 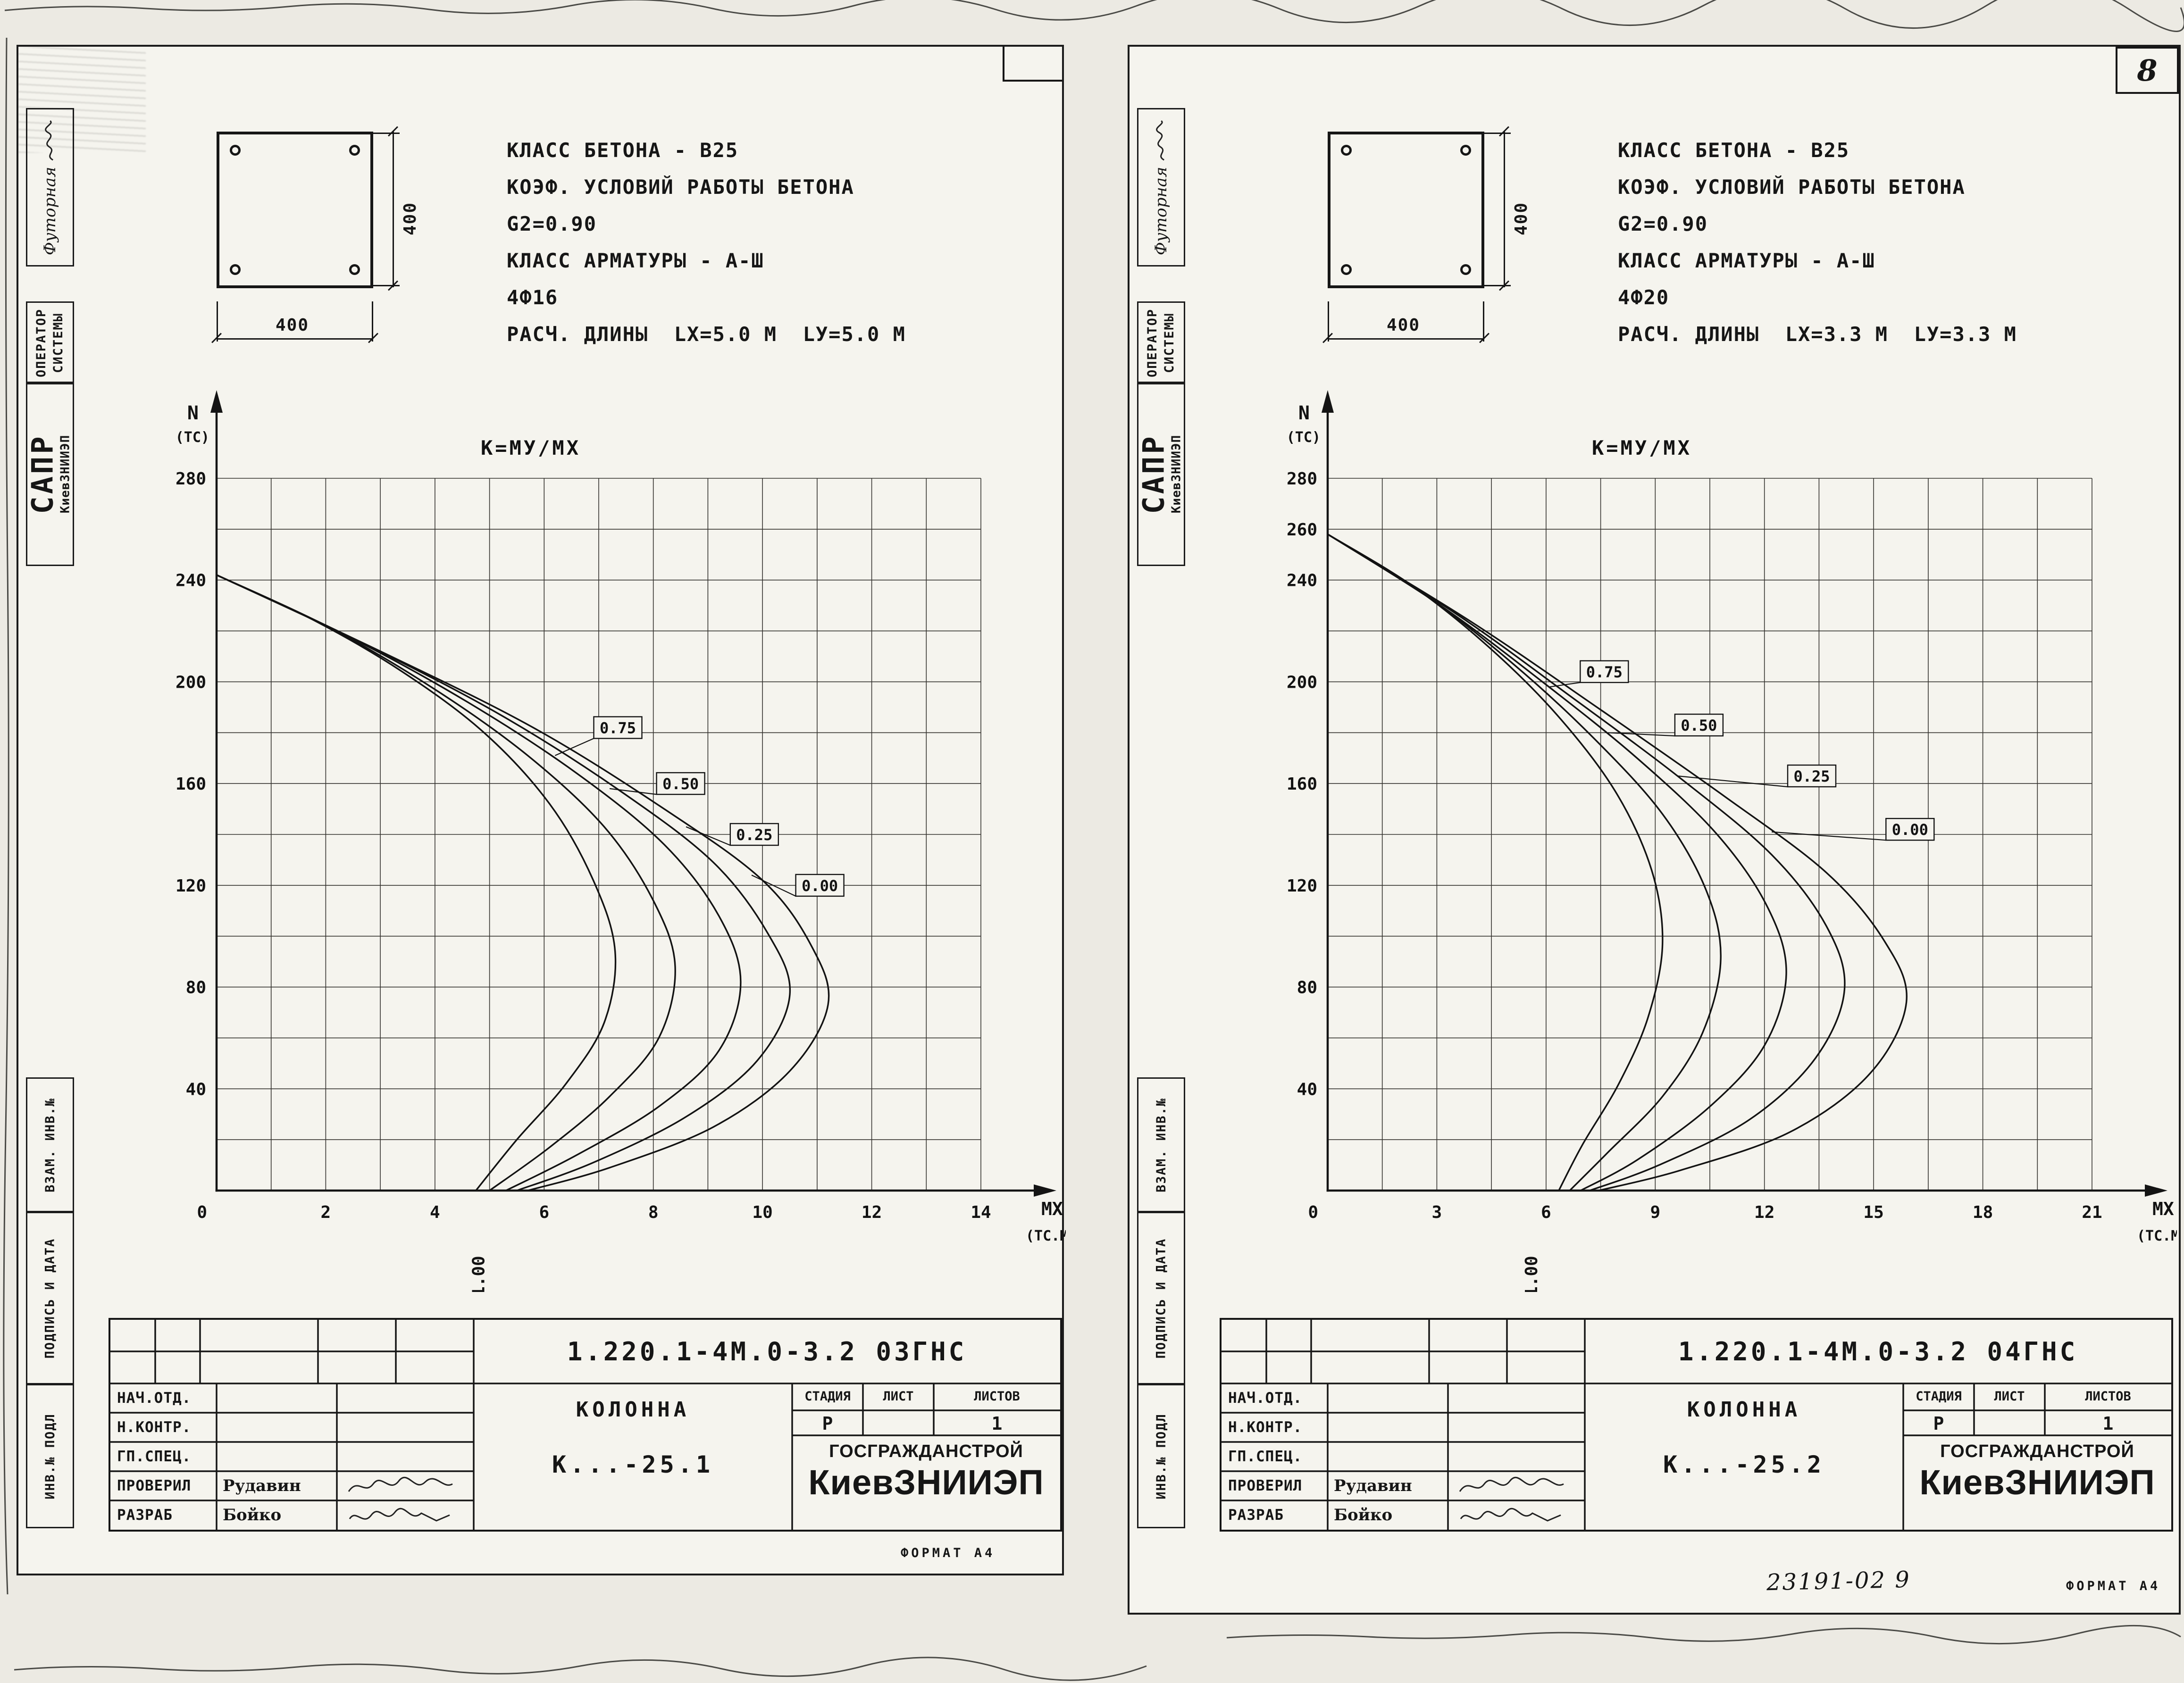 What do you see at coordinates (50, 1144) in the screenshot?
I see `margin-box-vzam: ВЗАМ. ИНВ.№` at bounding box center [50, 1144].